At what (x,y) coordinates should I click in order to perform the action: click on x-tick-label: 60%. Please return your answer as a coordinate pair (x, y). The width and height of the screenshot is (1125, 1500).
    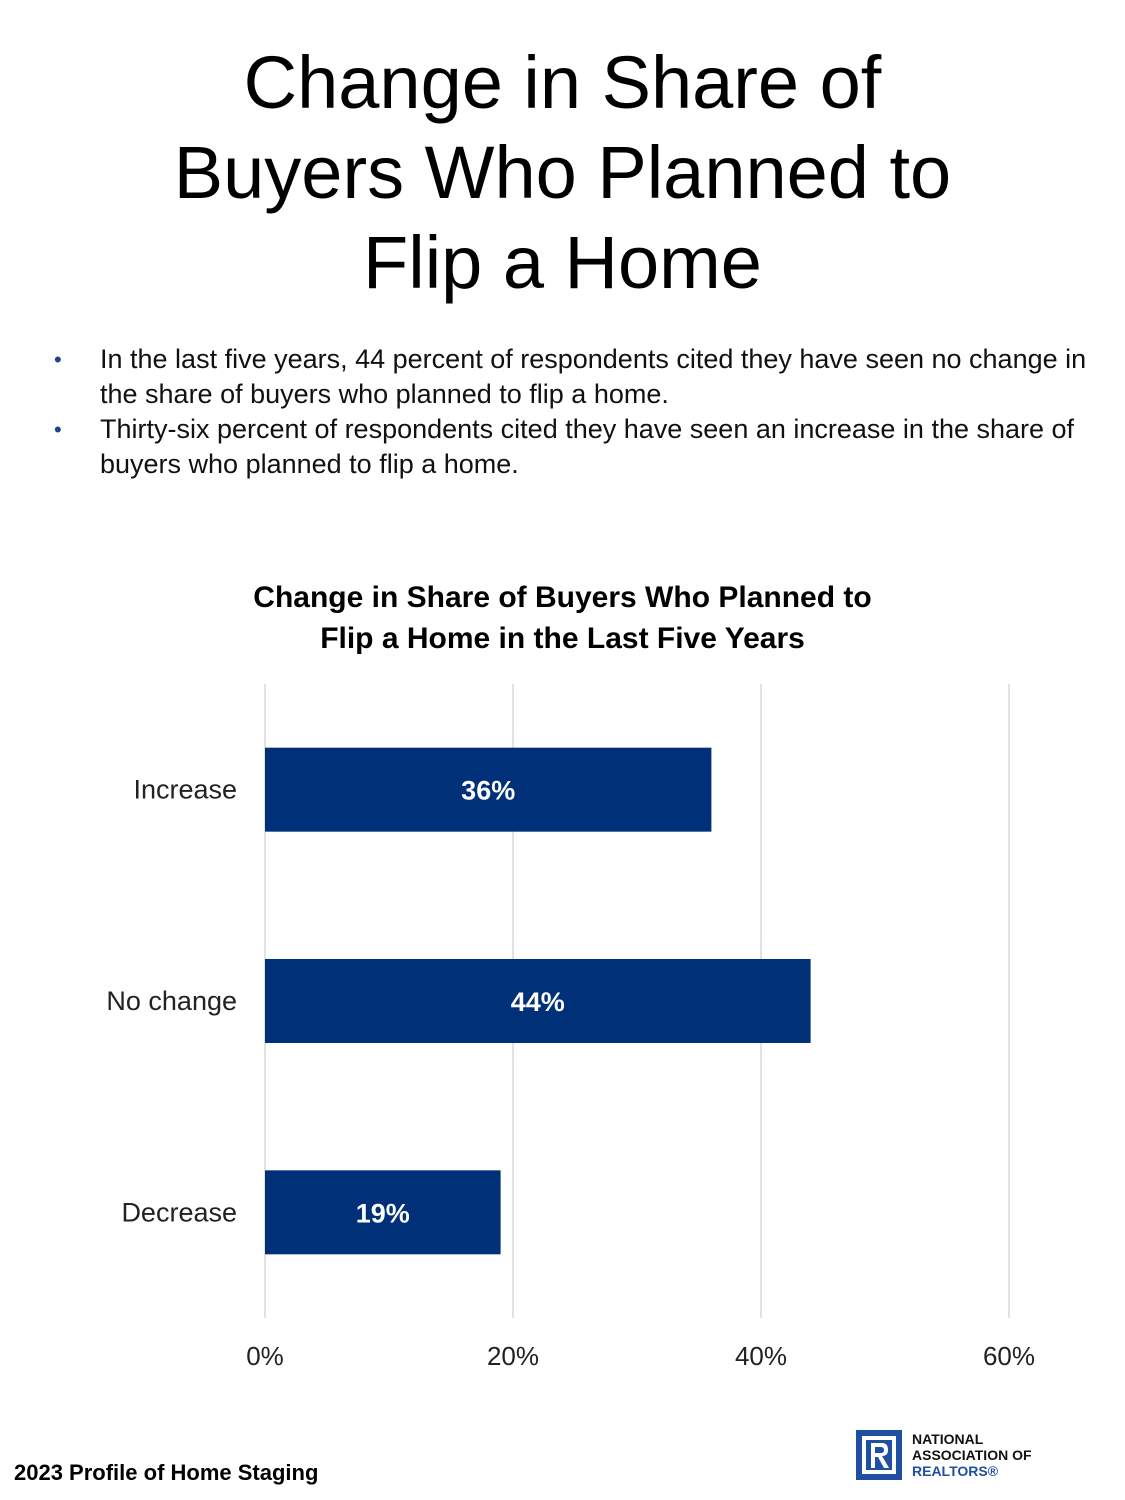
    Looking at the image, I should click on (1009, 1356).